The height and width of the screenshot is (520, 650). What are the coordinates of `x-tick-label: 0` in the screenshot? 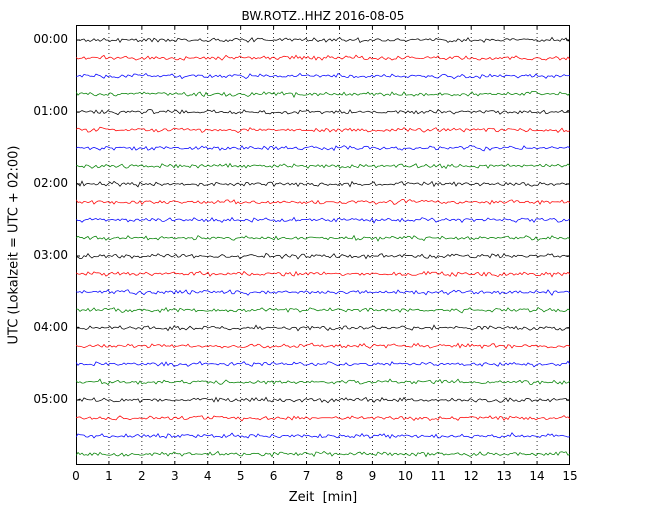 It's located at (76, 476).